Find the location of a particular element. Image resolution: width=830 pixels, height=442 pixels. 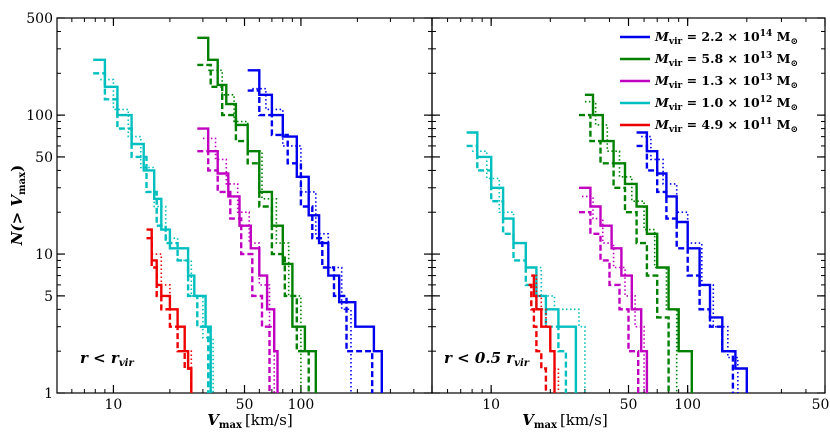

y-tick-label: 100 is located at coordinates (39, 116).